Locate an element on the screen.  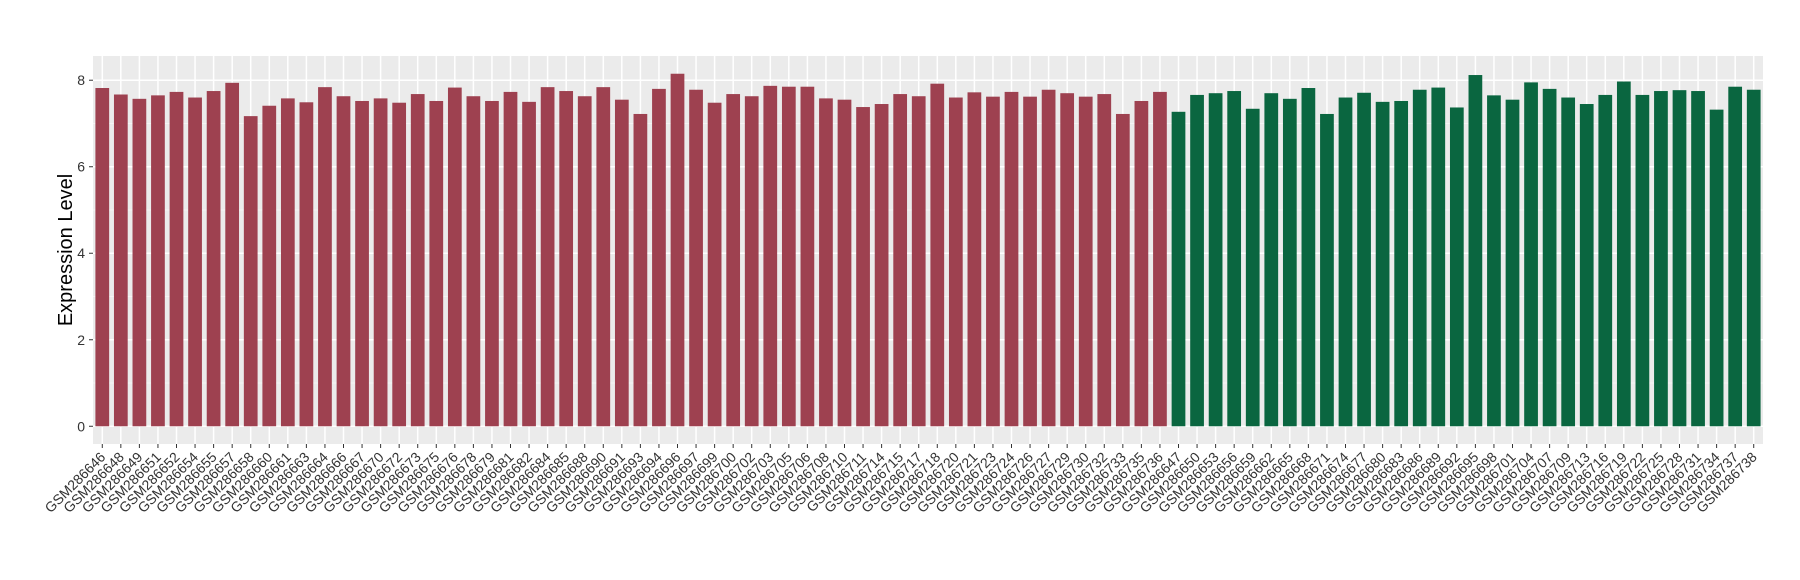
y-tick-label: 4 is located at coordinates (81, 253).